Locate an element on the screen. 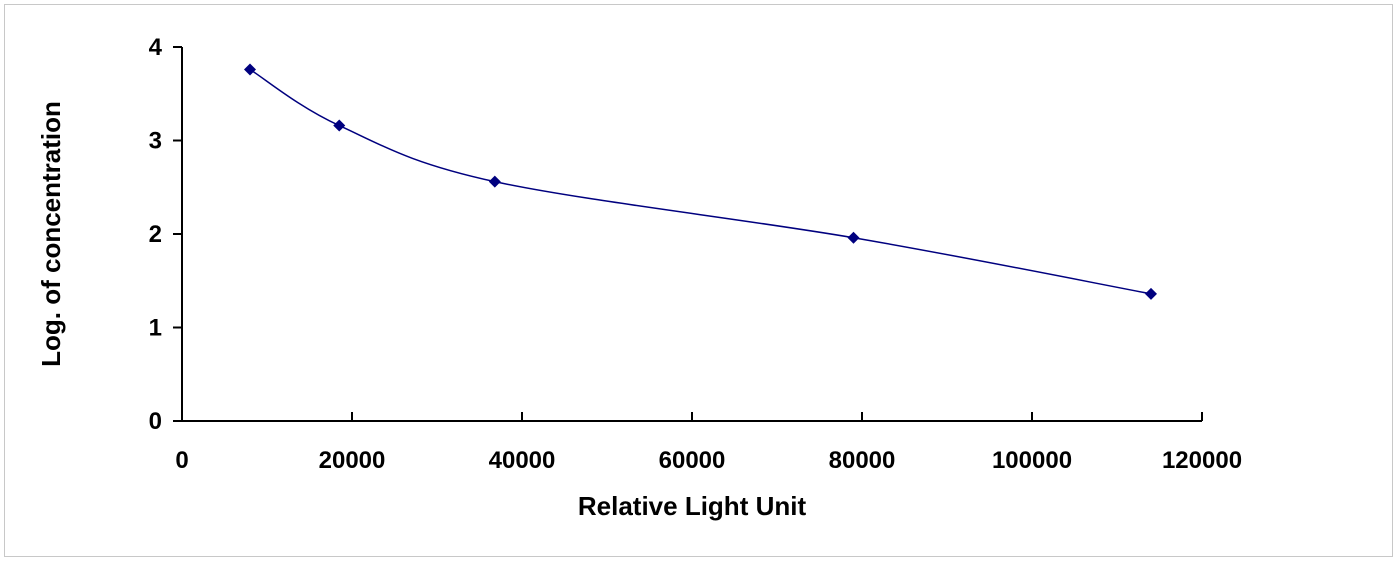 The image size is (1398, 562). x-tick-label: 60000 is located at coordinates (692, 460).